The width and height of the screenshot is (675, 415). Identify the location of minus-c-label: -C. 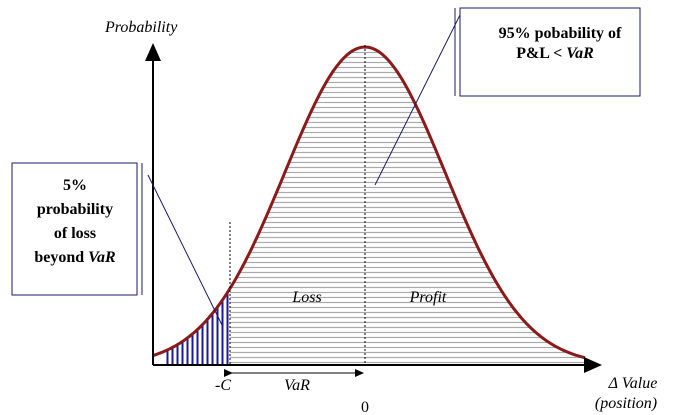
(223, 385).